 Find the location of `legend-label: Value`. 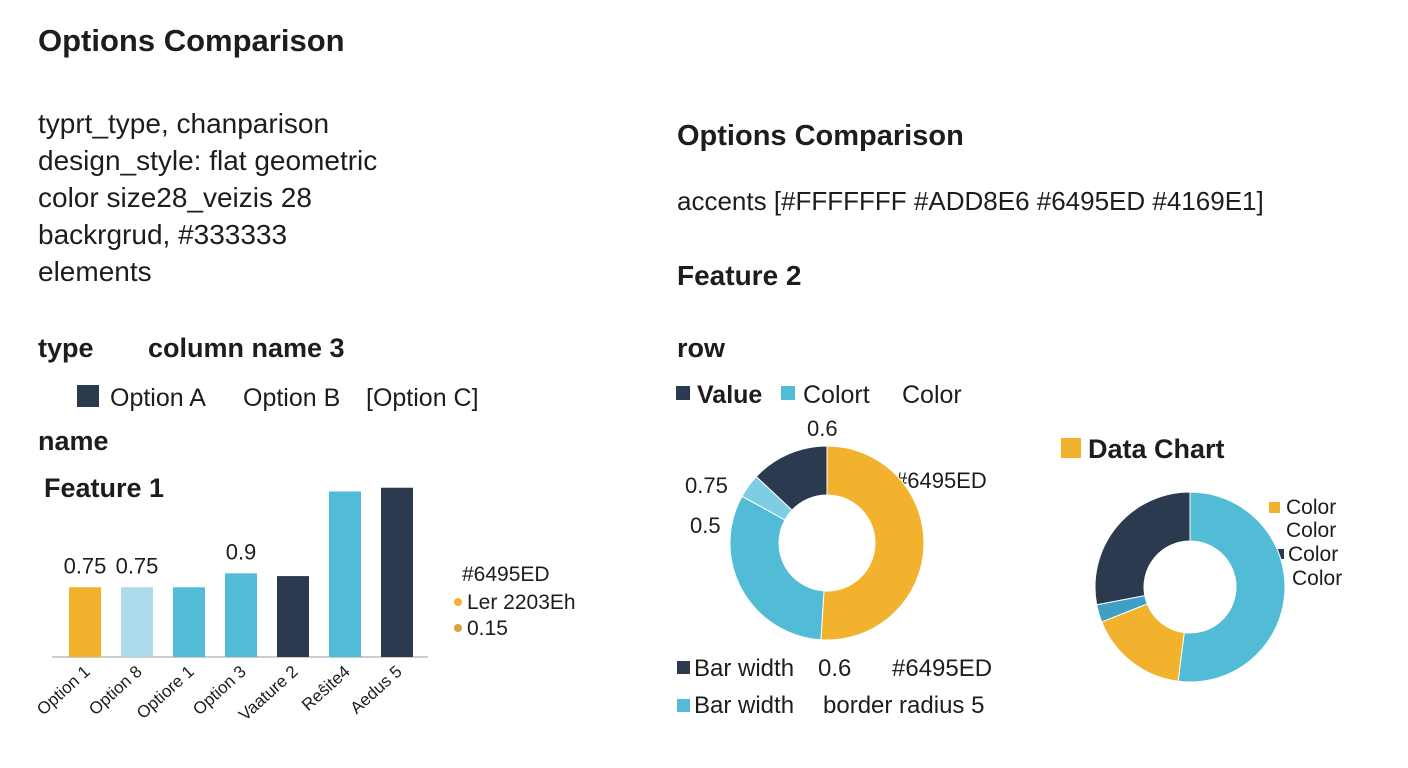

legend-label: Value is located at coordinates (729, 395).